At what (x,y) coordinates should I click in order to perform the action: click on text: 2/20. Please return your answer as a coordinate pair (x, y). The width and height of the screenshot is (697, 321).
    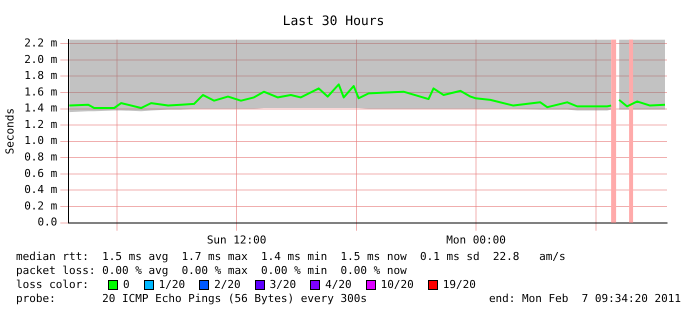
    Looking at the image, I should click on (227, 285).